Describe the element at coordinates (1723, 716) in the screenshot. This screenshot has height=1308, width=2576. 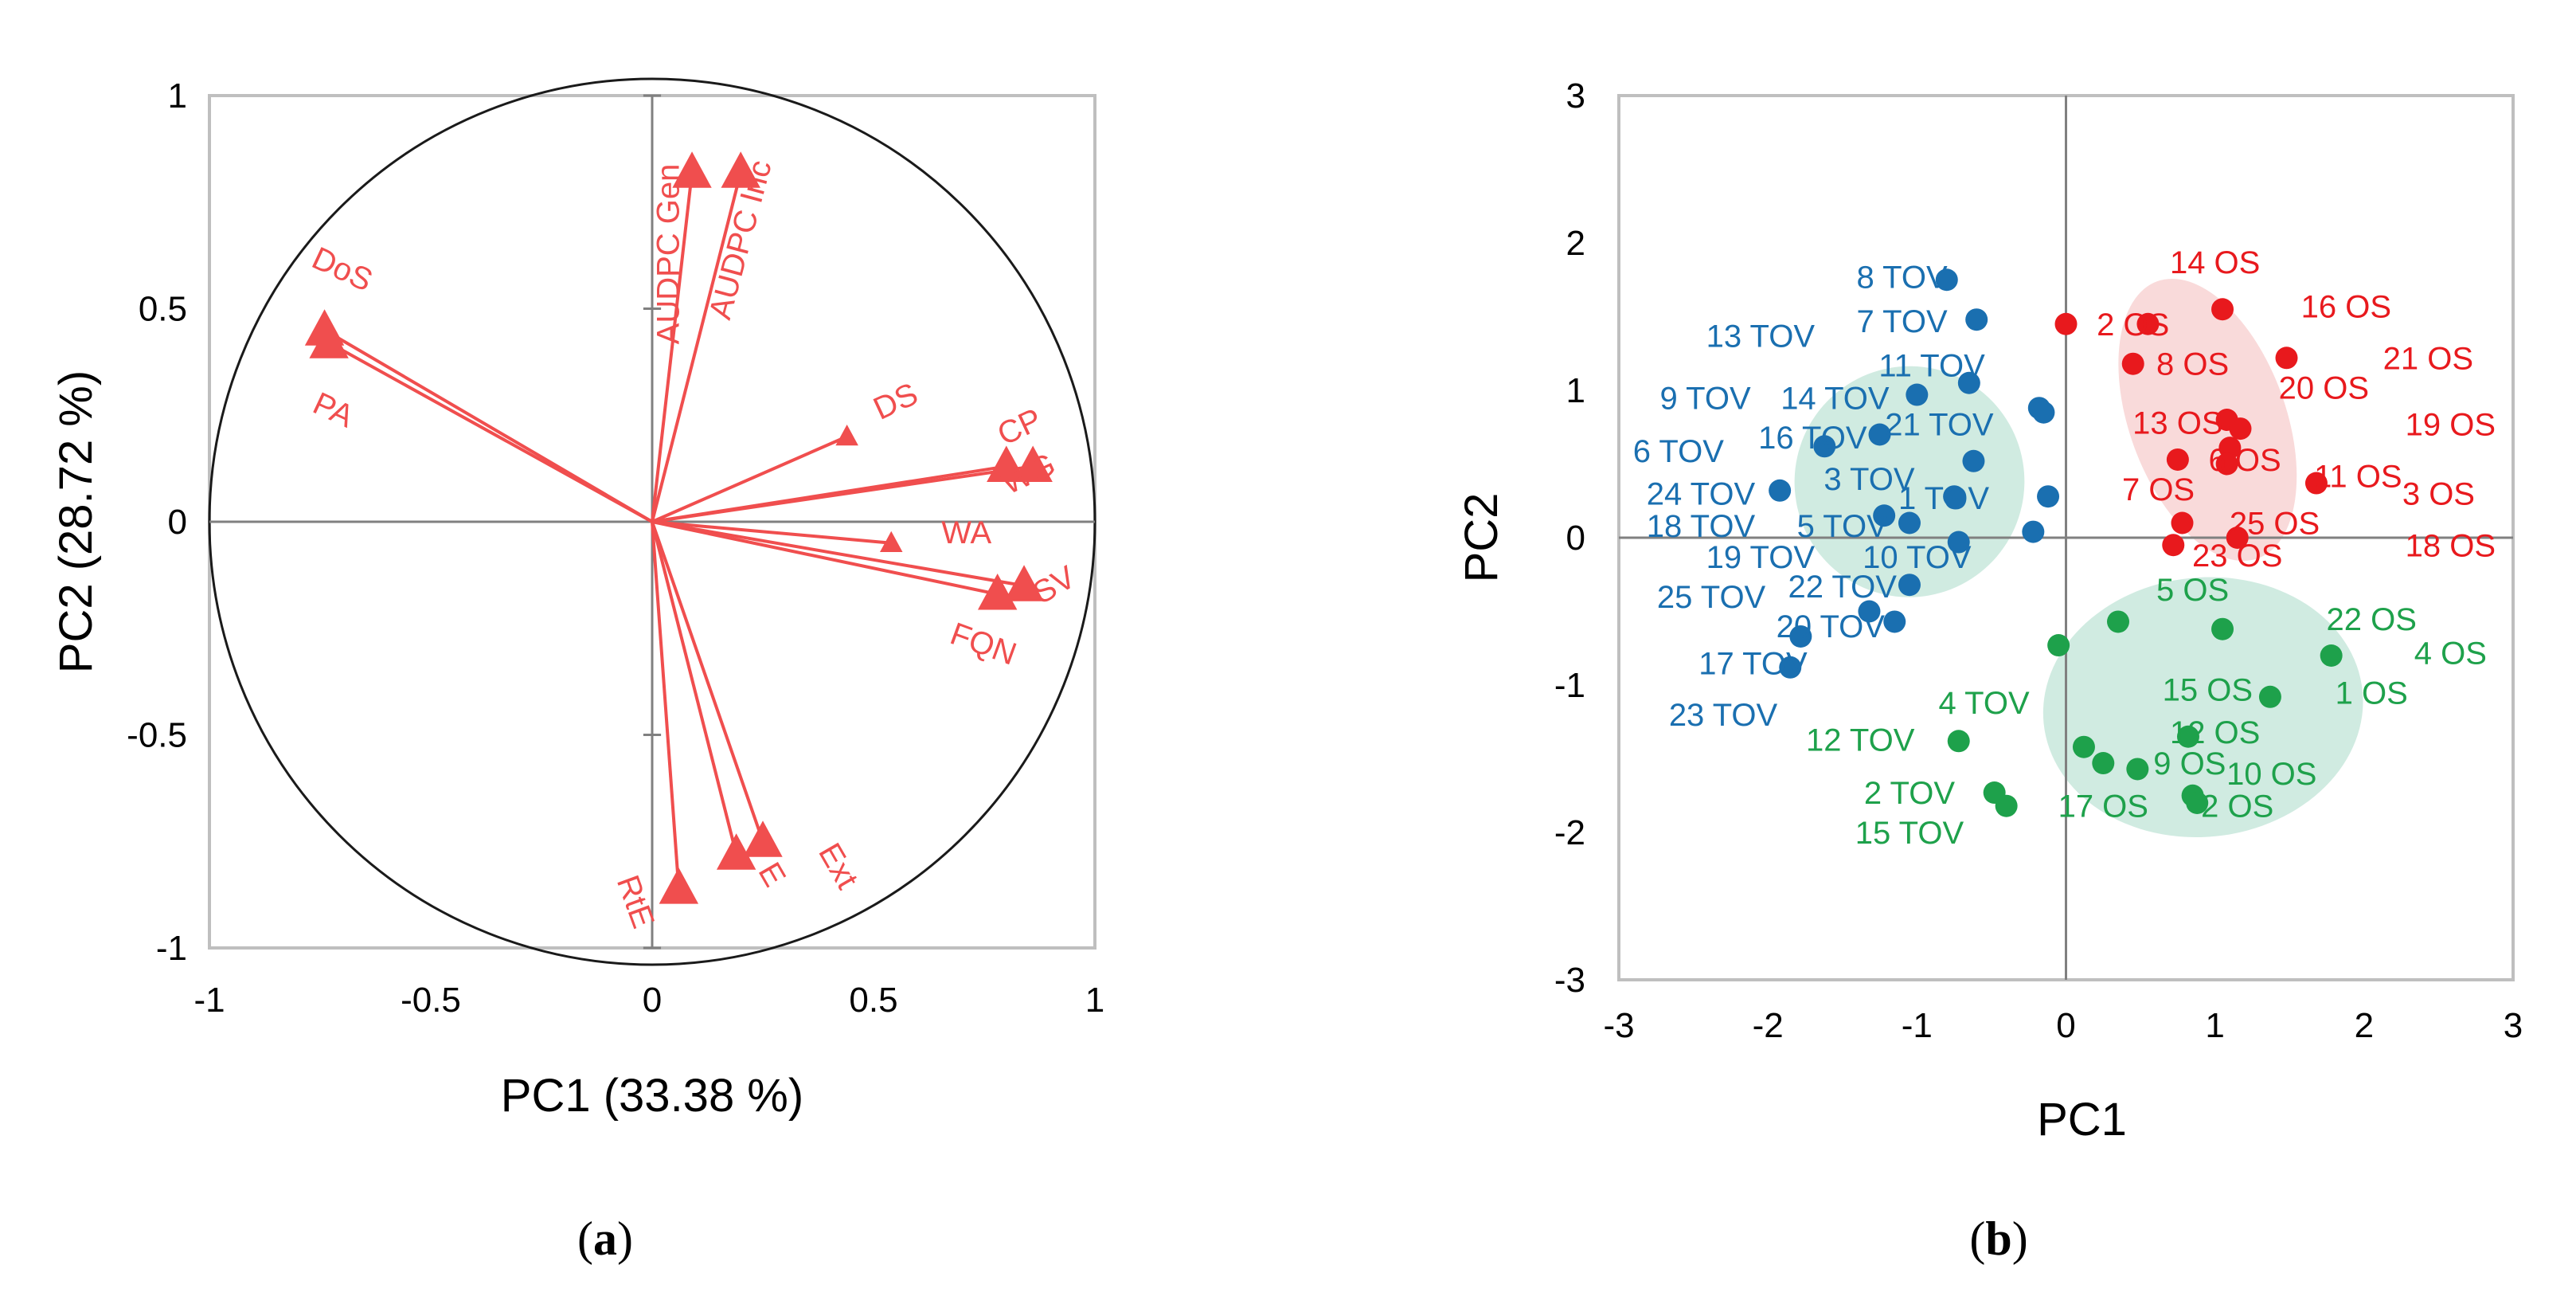
I see `score-point-label: 23 TOV` at that location.